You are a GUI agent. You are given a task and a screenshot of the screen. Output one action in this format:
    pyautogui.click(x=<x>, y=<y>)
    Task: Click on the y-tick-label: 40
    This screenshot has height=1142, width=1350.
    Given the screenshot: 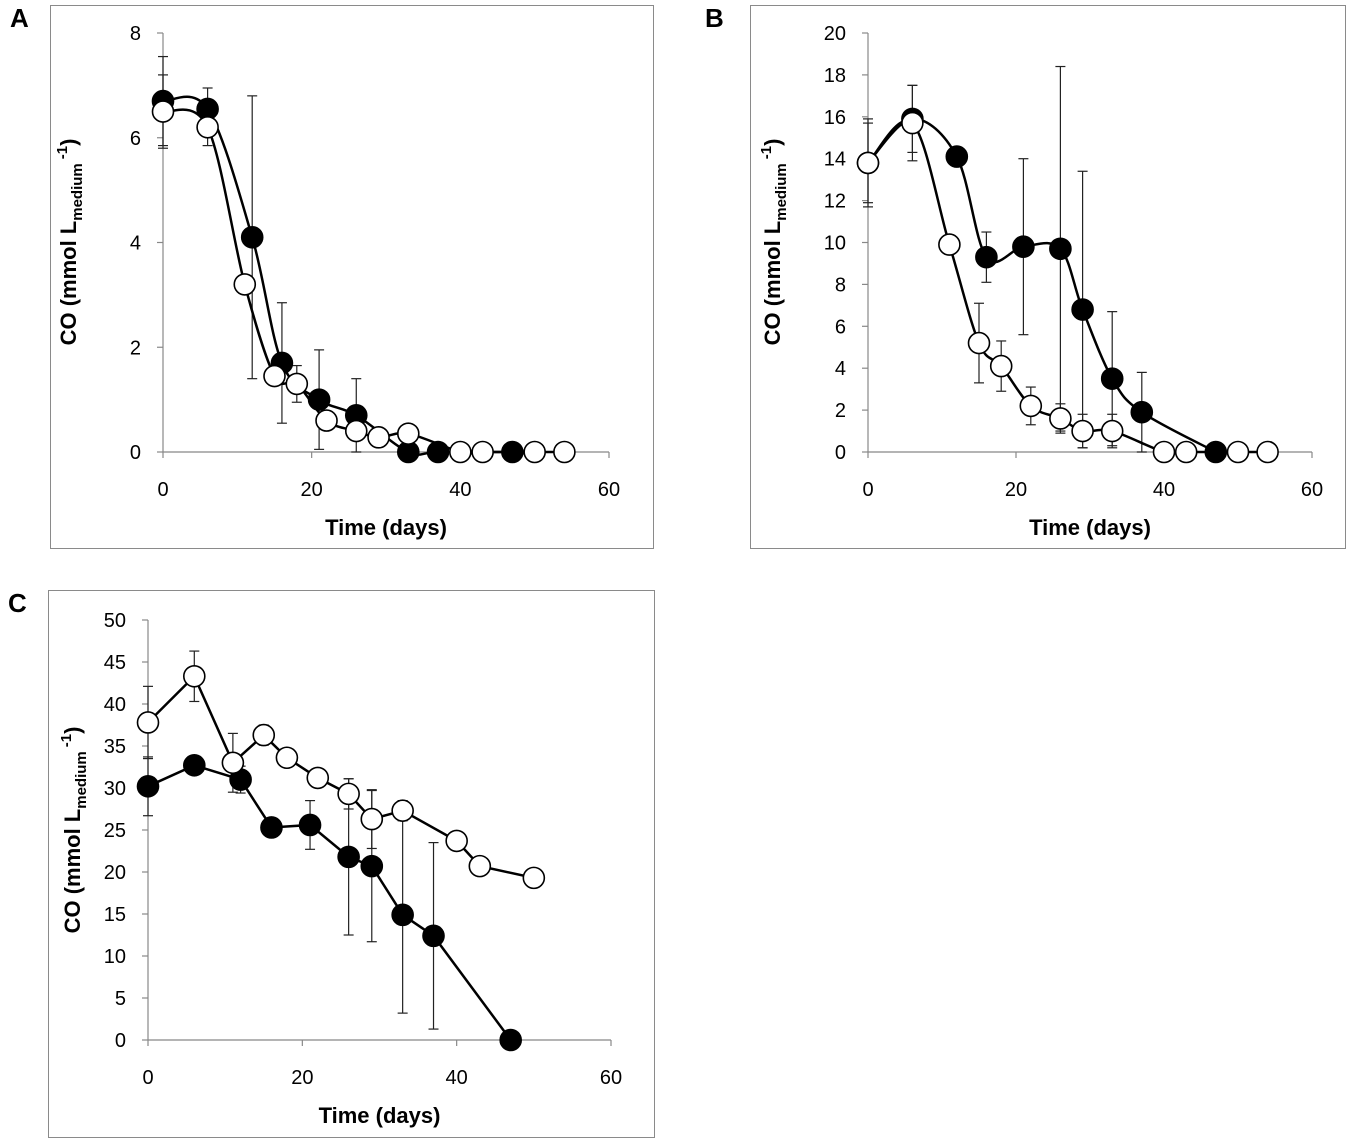 What is the action you would take?
    pyautogui.click(x=115, y=705)
    